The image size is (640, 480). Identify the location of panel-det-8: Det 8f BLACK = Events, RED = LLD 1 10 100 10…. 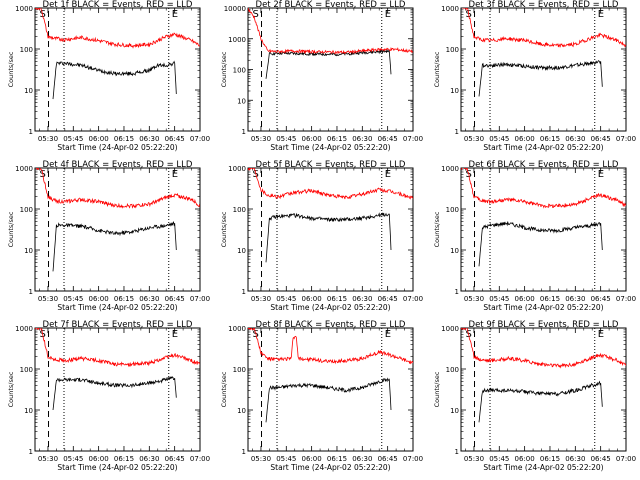
(321, 396).